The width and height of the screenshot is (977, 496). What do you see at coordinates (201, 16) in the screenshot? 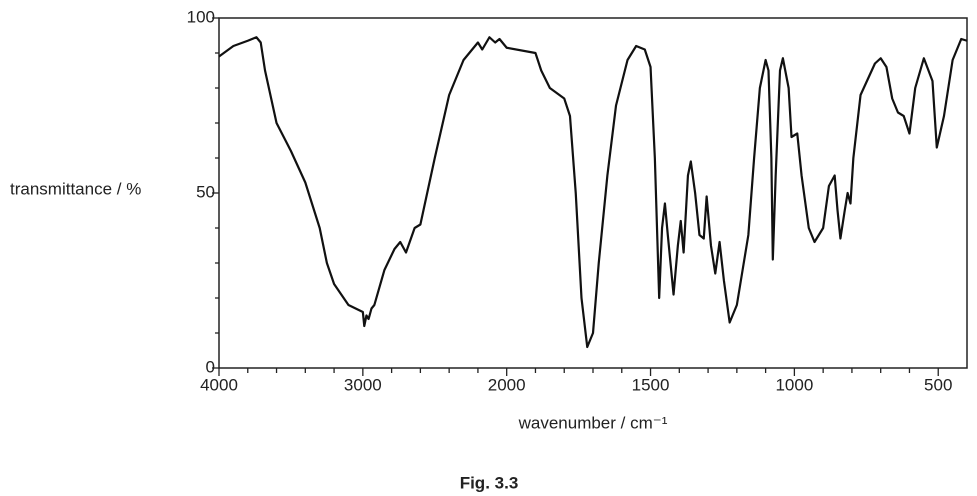
I see `y-tick-label: 100` at bounding box center [201, 16].